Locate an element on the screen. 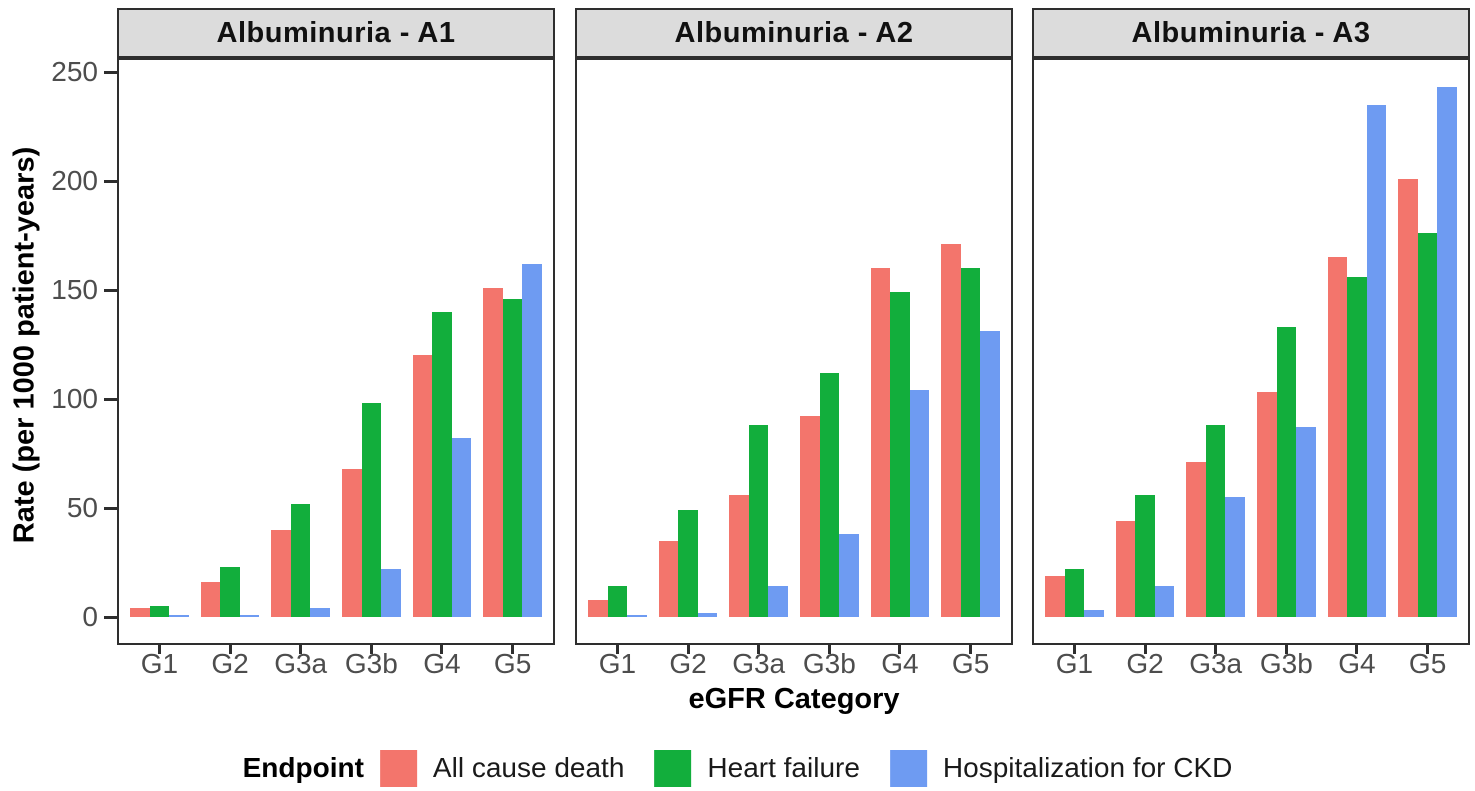  y-tick-label: 0 is located at coordinates (90, 616).